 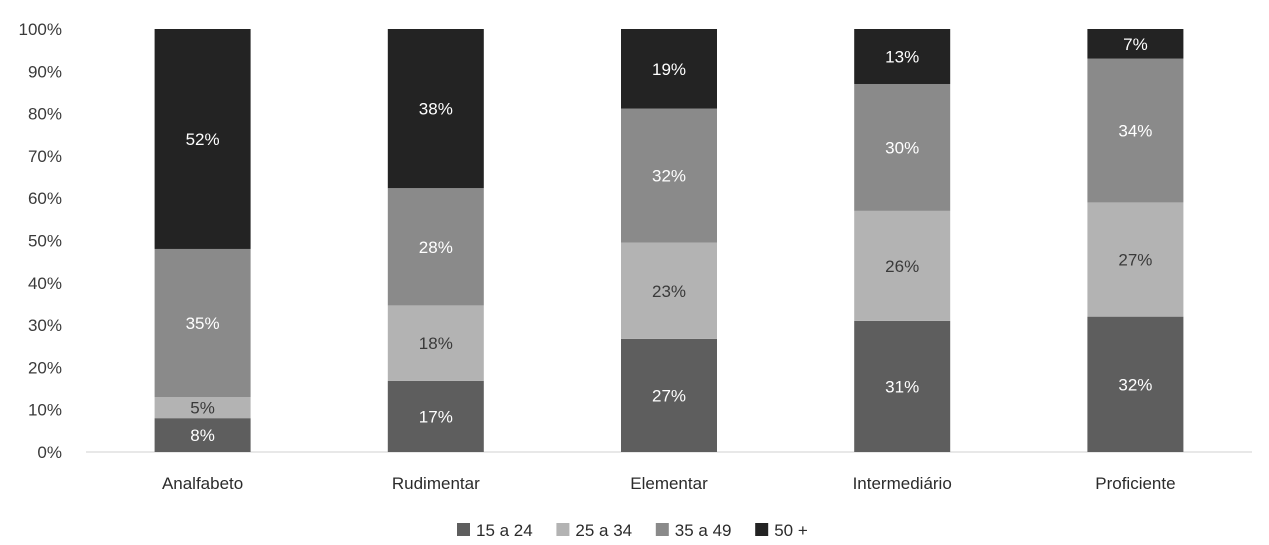 I want to click on y-tick-label: 90%, so click(x=45, y=71).